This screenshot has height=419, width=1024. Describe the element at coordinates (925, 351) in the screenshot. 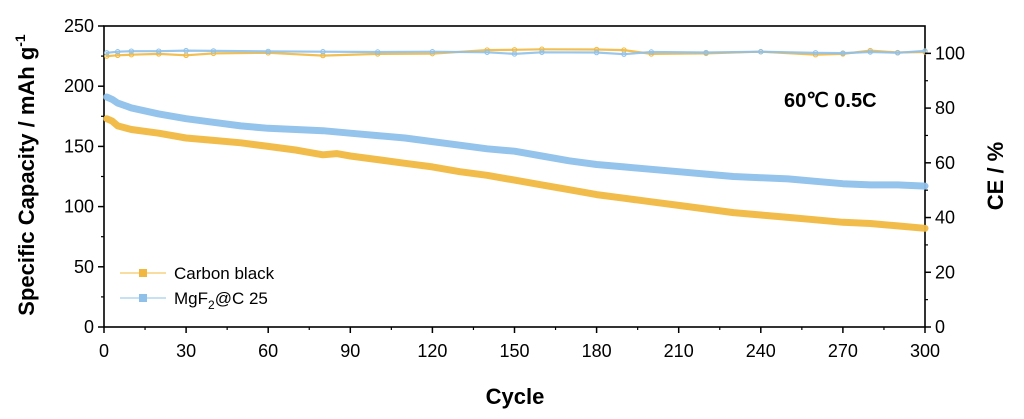

I see `x-tick-label: 300` at that location.